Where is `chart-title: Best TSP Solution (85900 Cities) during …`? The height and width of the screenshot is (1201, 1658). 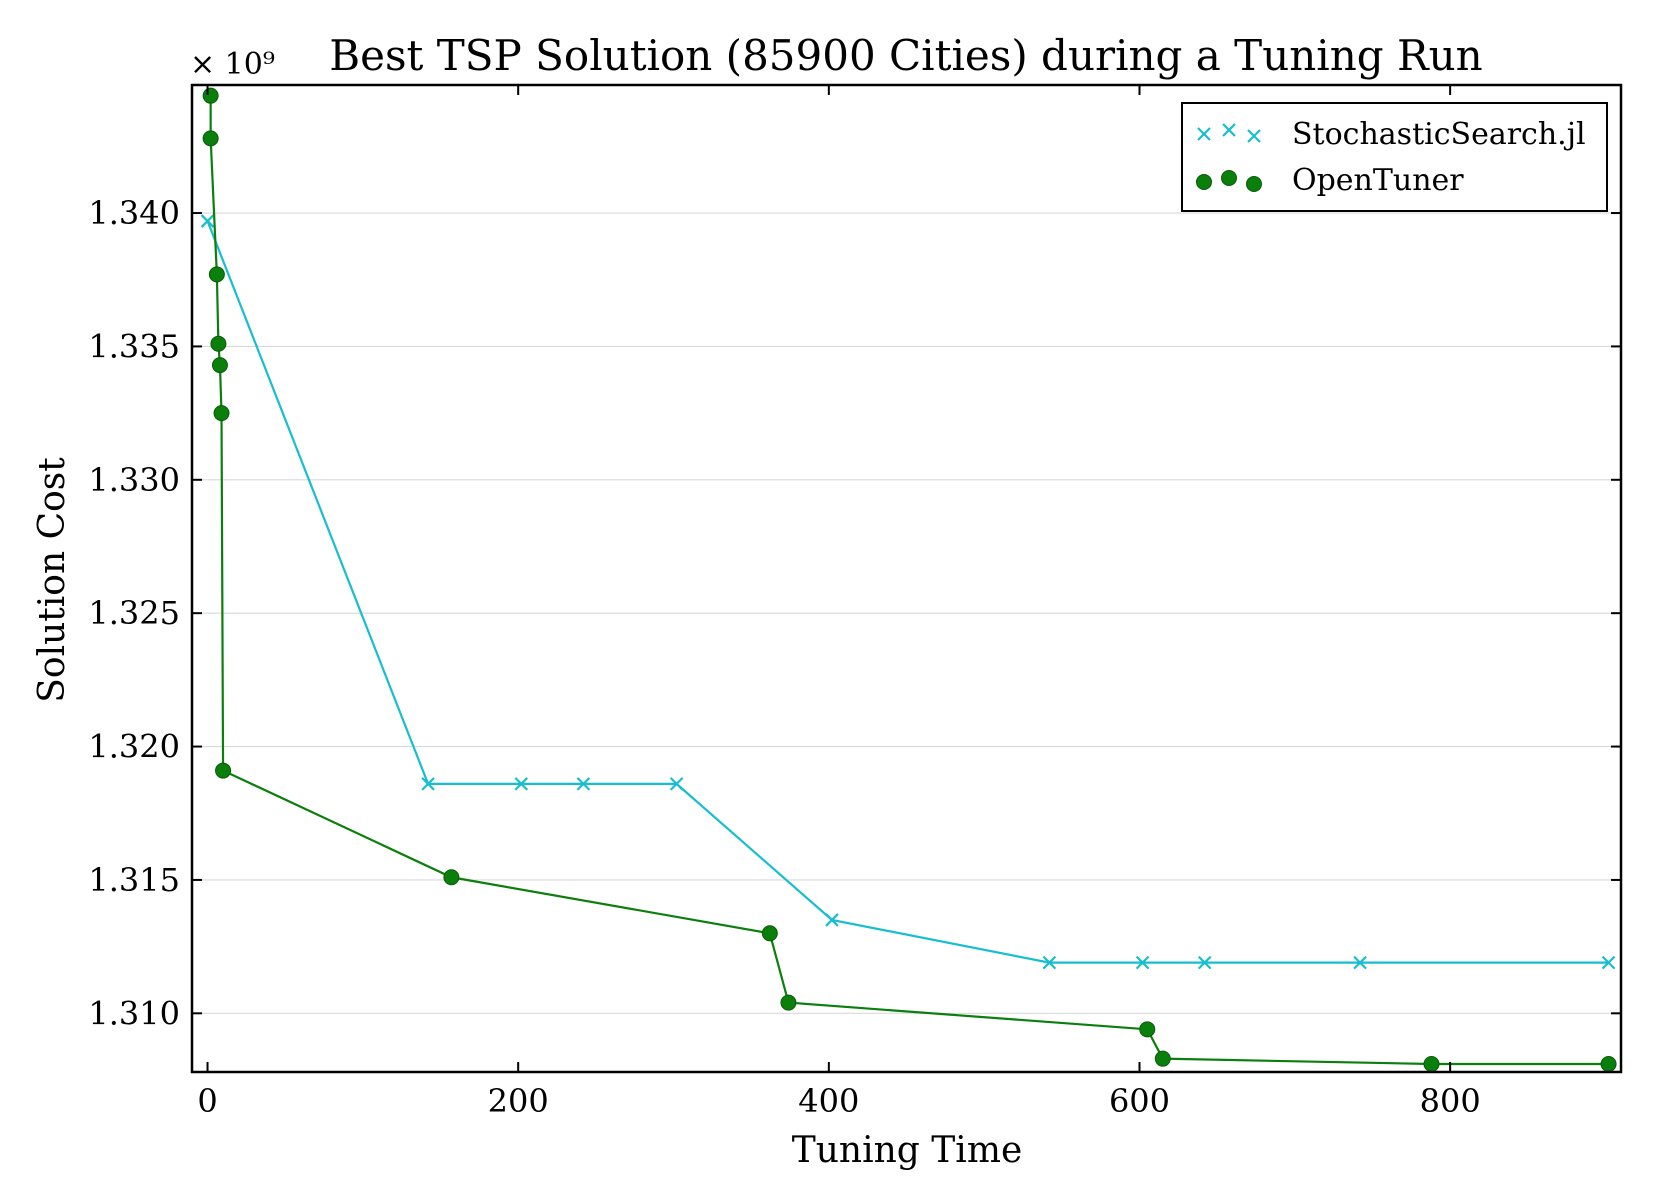
chart-title: Best TSP Solution (85900 Cities) during … is located at coordinates (905, 55).